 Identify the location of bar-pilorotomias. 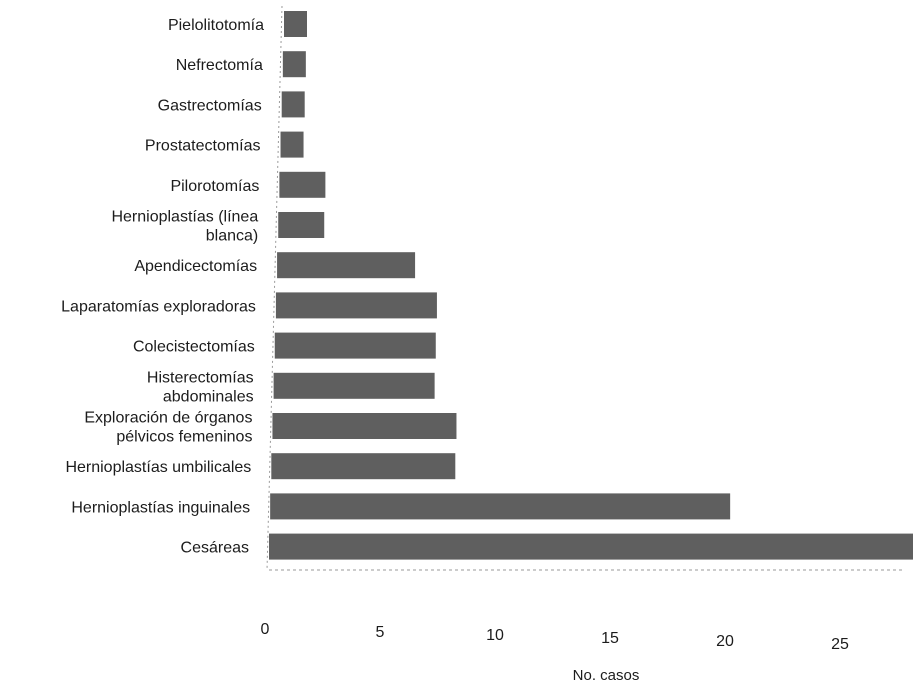
(302, 184).